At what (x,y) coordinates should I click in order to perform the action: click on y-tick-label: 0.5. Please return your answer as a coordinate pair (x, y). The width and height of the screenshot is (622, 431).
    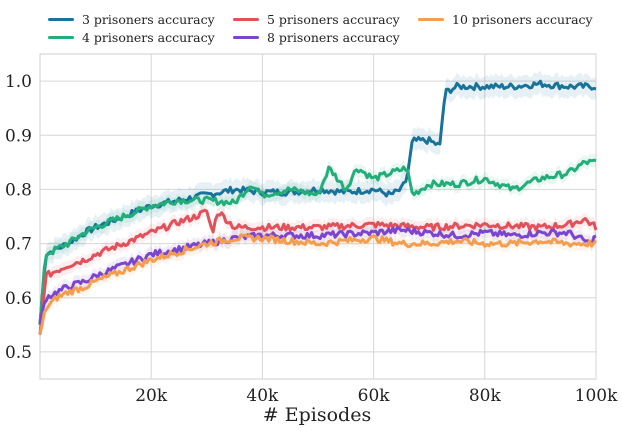
    Looking at the image, I should click on (18, 353).